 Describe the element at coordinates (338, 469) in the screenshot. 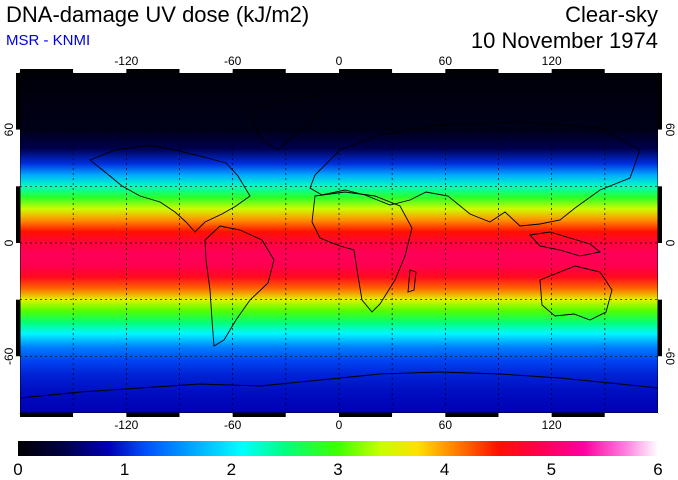

I see `colorbar-tick-label: 3` at that location.